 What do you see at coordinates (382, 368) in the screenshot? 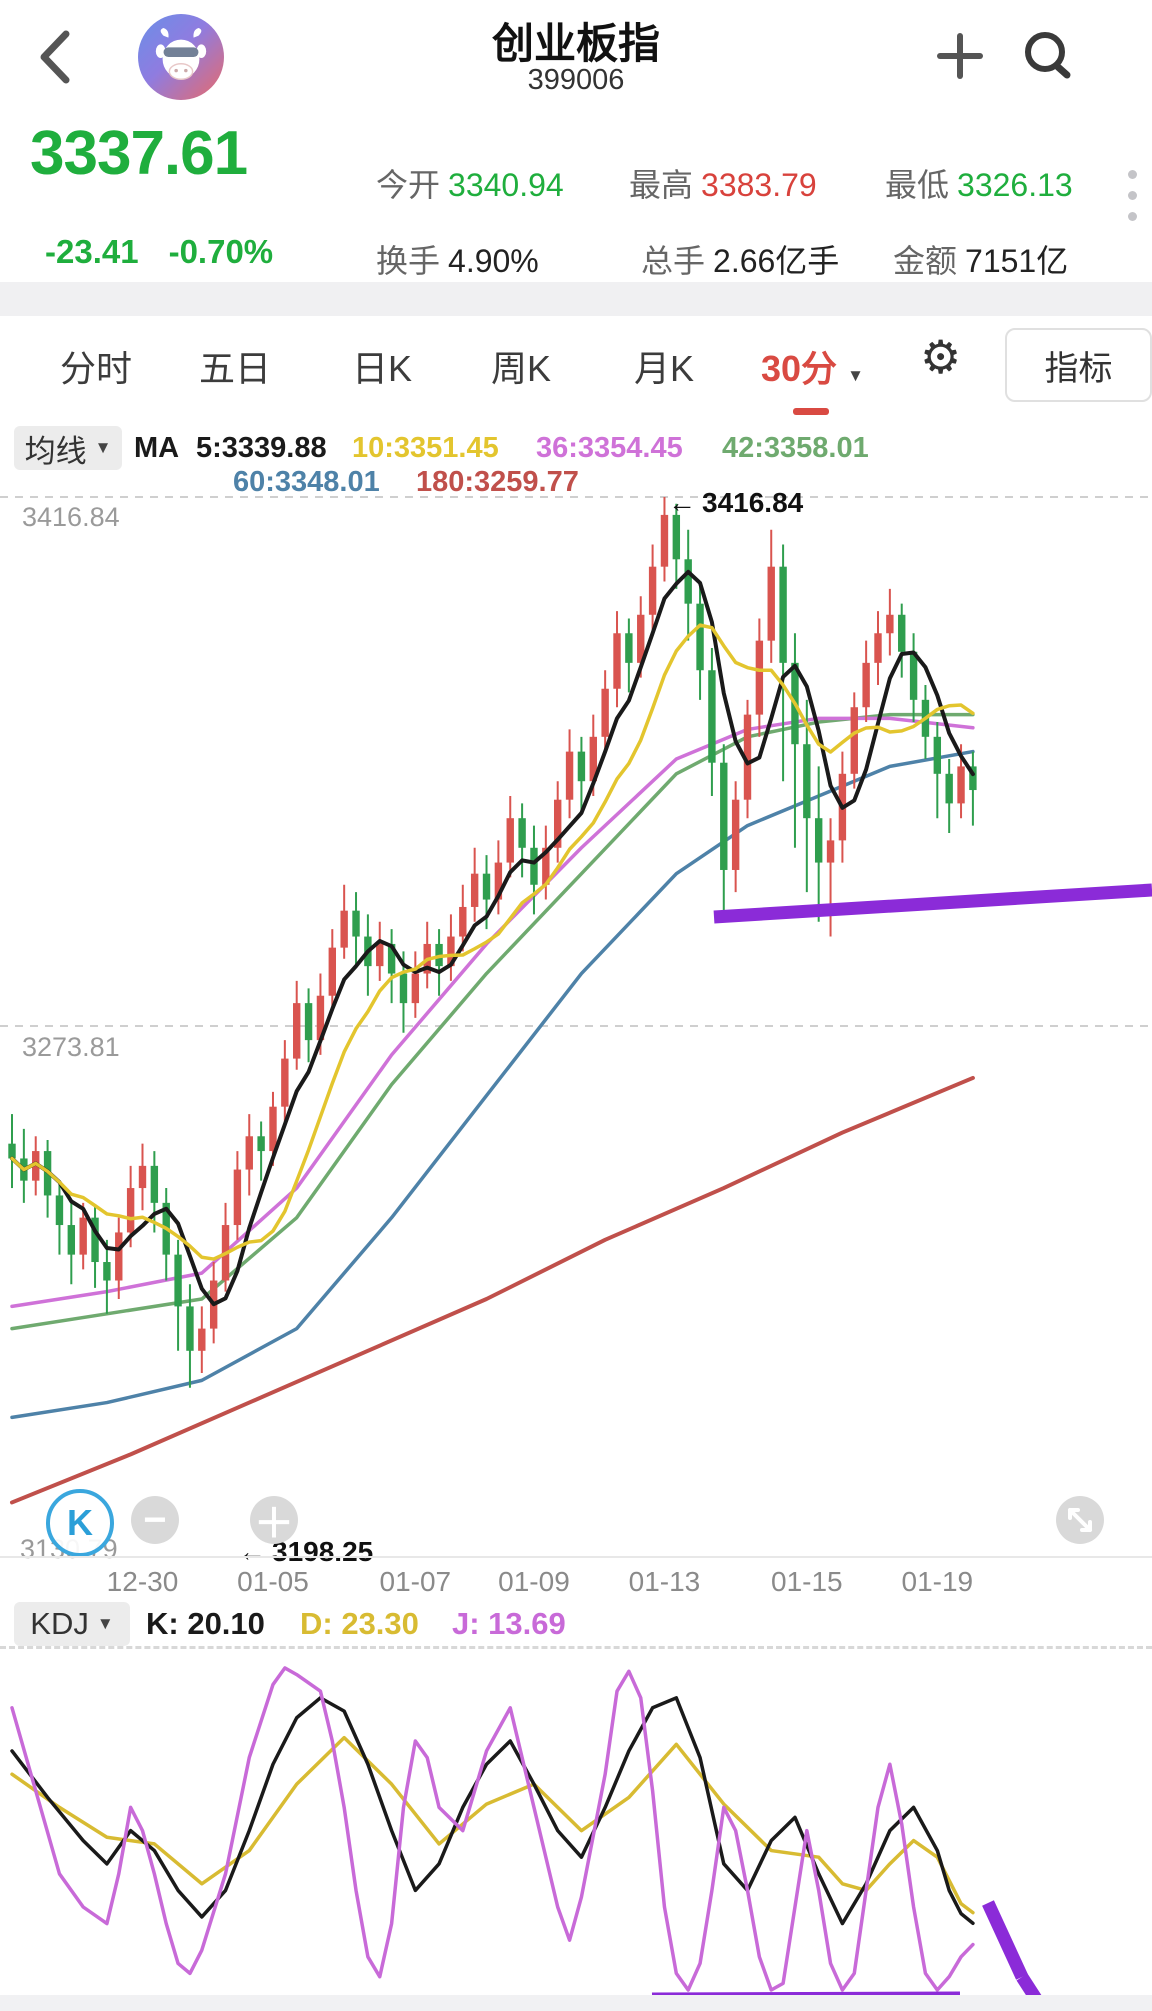
I see `tab-daily: 日K` at bounding box center [382, 368].